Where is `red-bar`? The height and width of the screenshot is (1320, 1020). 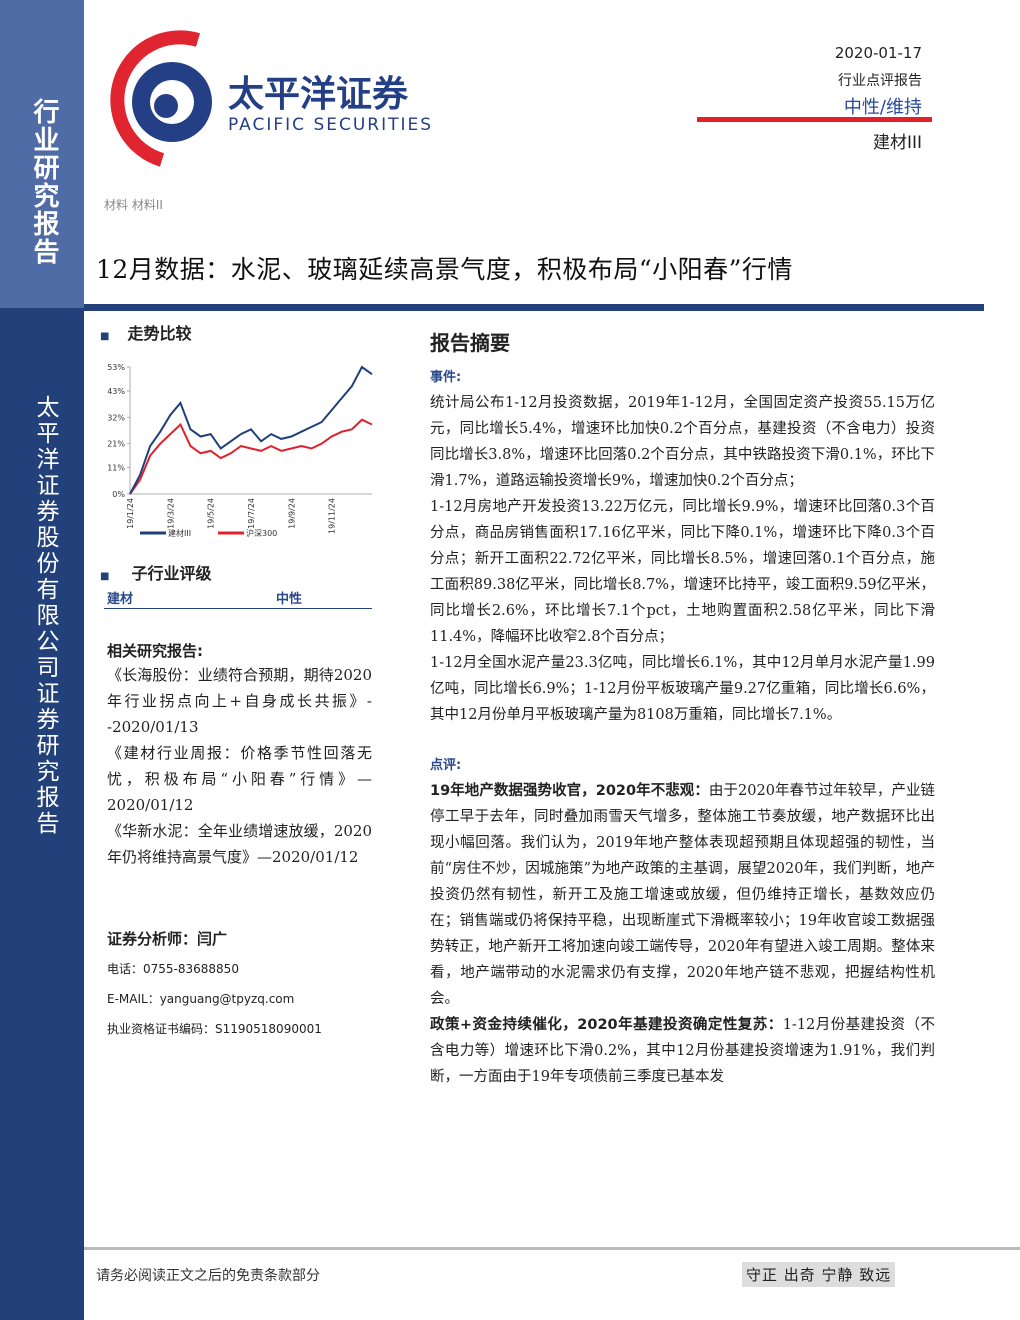
red-bar is located at coordinates (814, 119).